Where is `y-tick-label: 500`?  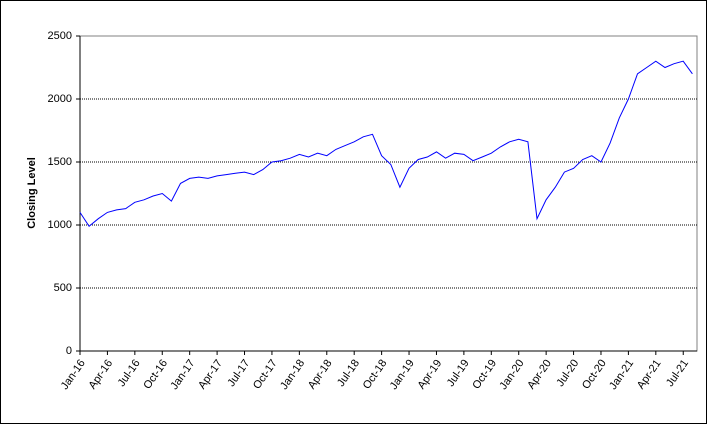
y-tick-label: 500 is located at coordinates (63, 288).